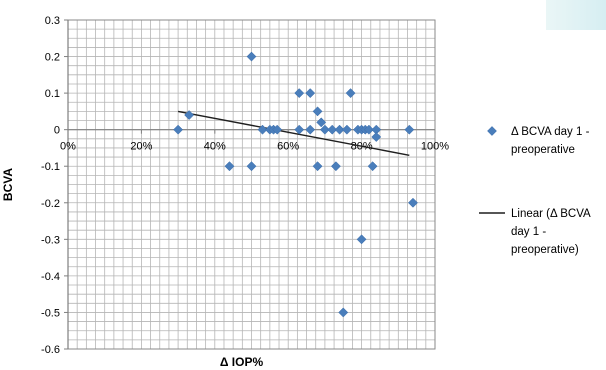 Image resolution: width=606 pixels, height=370 pixels. I want to click on x-tick-label: 60%, so click(288, 147).